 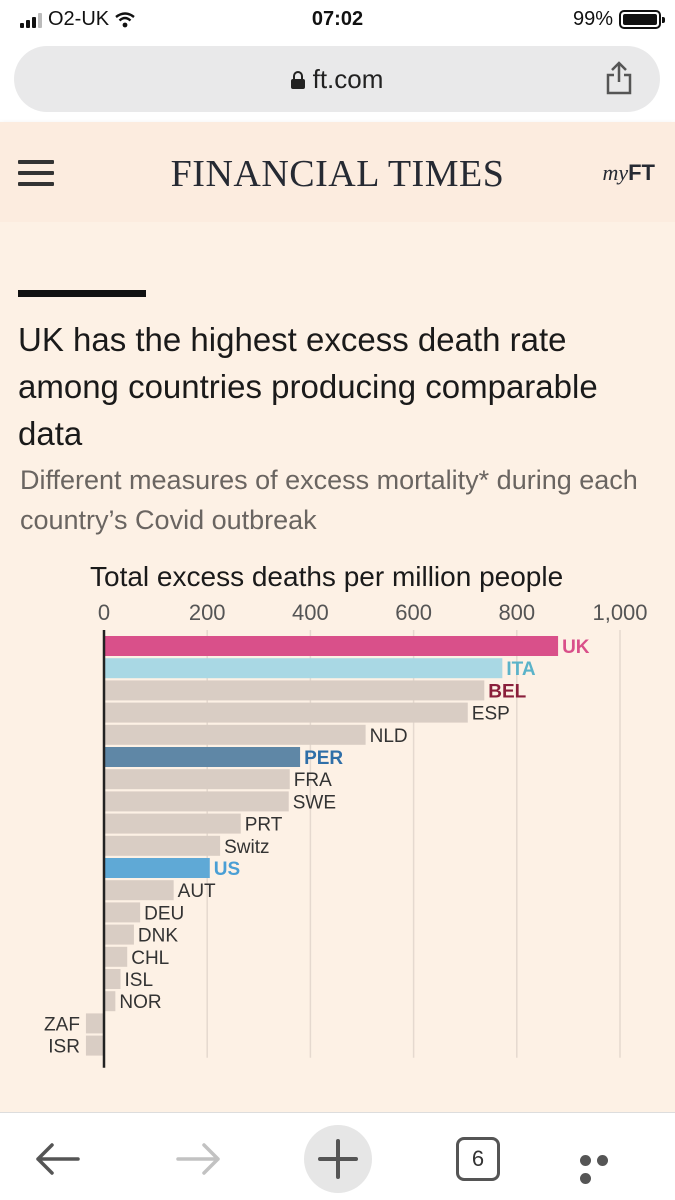 What do you see at coordinates (202, 757) in the screenshot?
I see `bar-per` at bounding box center [202, 757].